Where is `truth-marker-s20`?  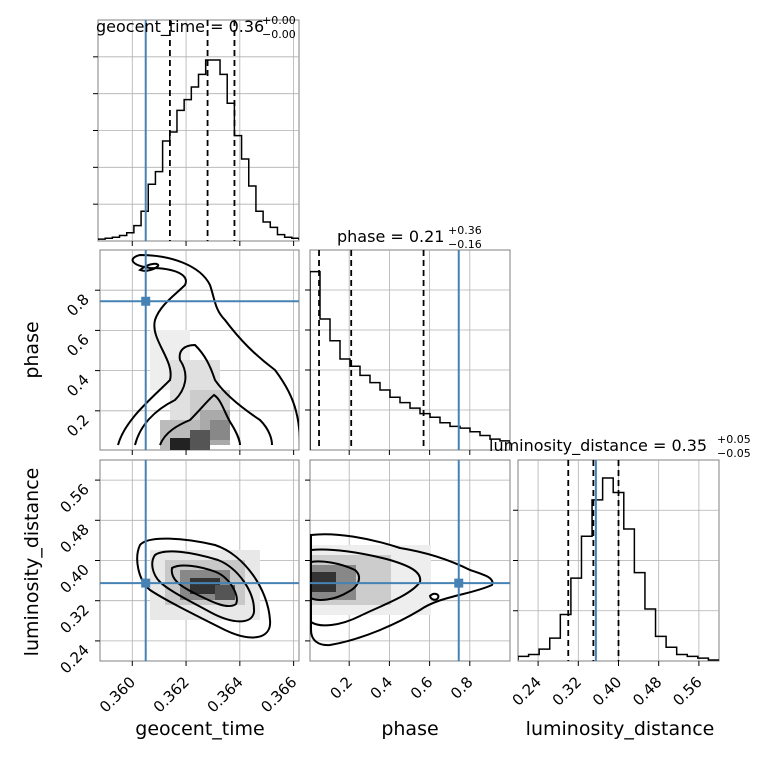
truth-marker-s20 is located at coordinates (146, 583).